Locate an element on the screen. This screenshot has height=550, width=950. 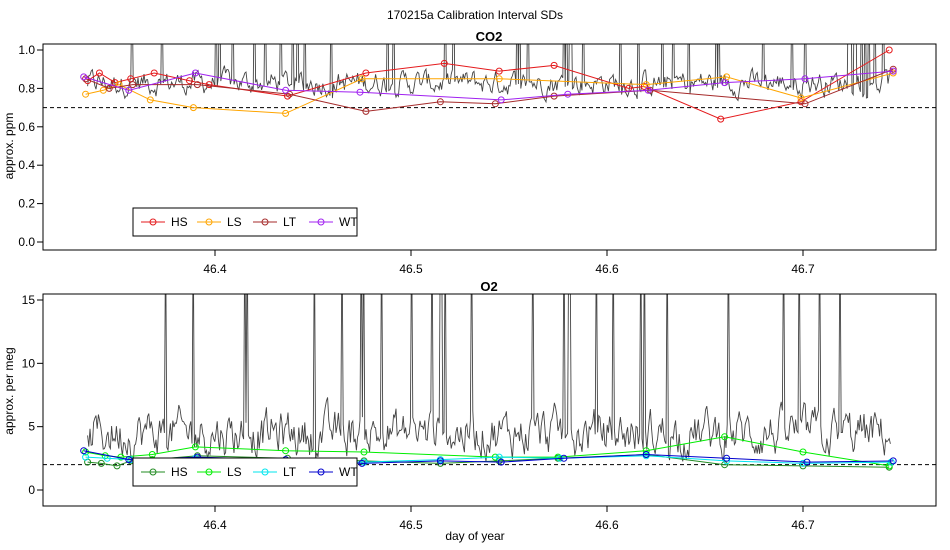
series-line-hs is located at coordinates (488, 84).